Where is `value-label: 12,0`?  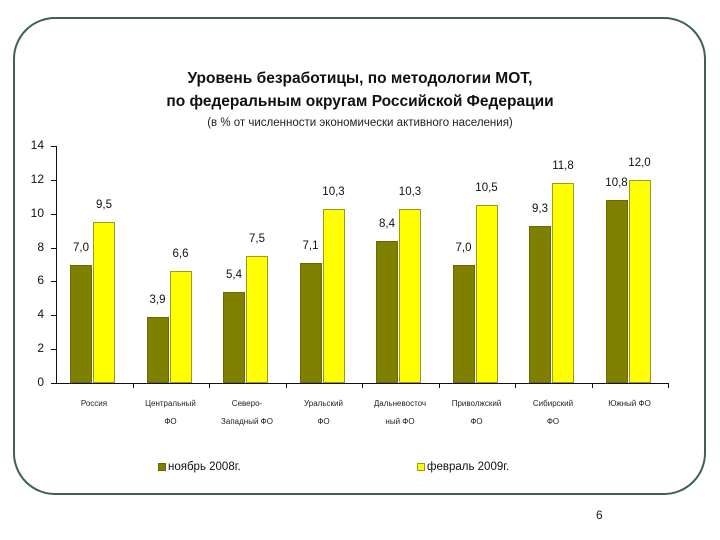 value-label: 12,0 is located at coordinates (639, 162).